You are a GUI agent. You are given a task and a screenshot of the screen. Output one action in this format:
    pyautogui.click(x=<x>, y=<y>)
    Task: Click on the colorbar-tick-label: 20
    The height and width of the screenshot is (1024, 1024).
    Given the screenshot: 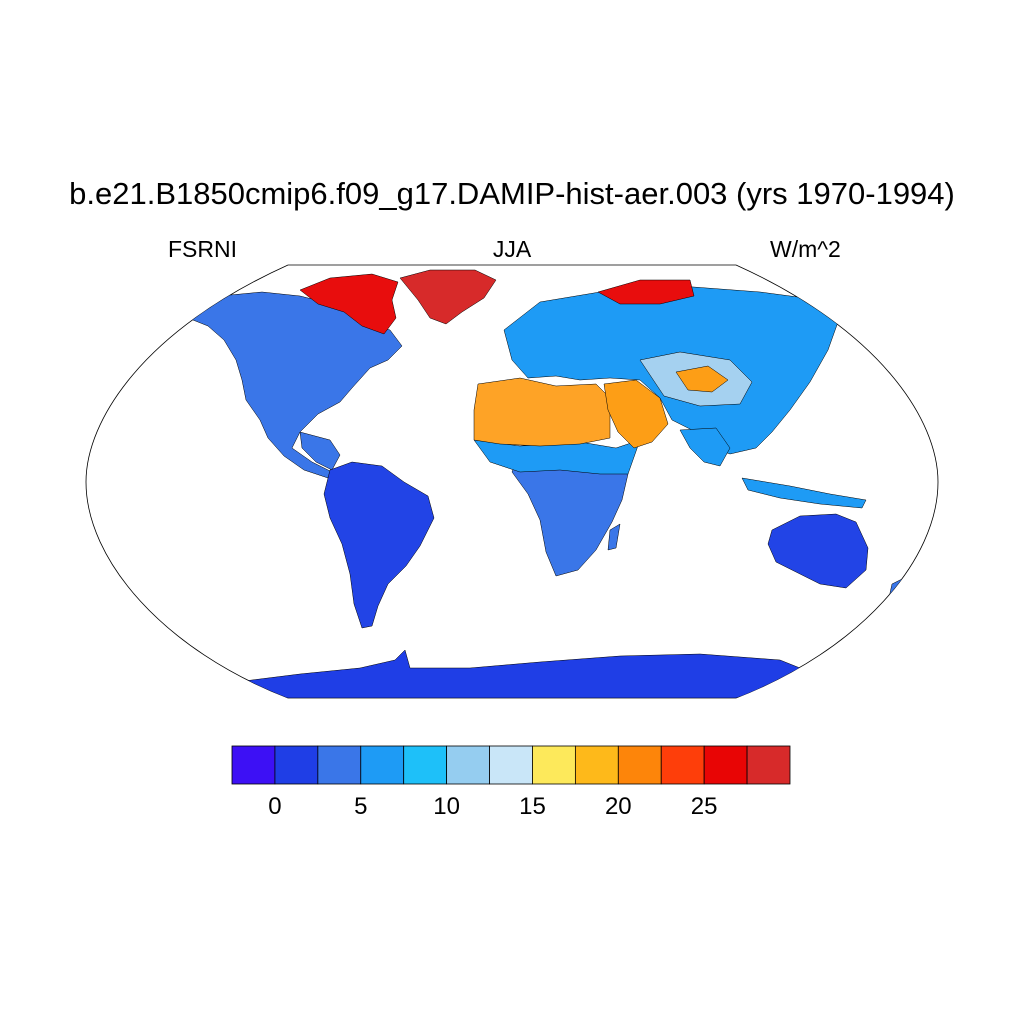 What is the action you would take?
    pyautogui.click(x=618, y=806)
    